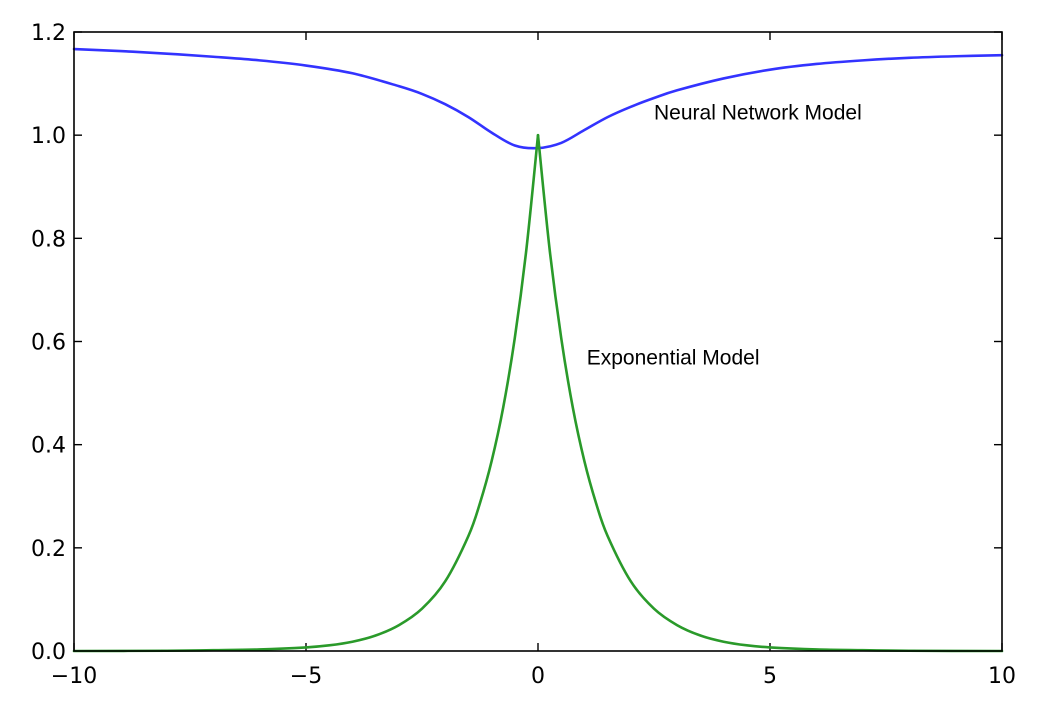 This screenshot has width=1040, height=716. Describe the element at coordinates (48, 136) in the screenshot. I see `y-tick-label: 1.0` at that location.